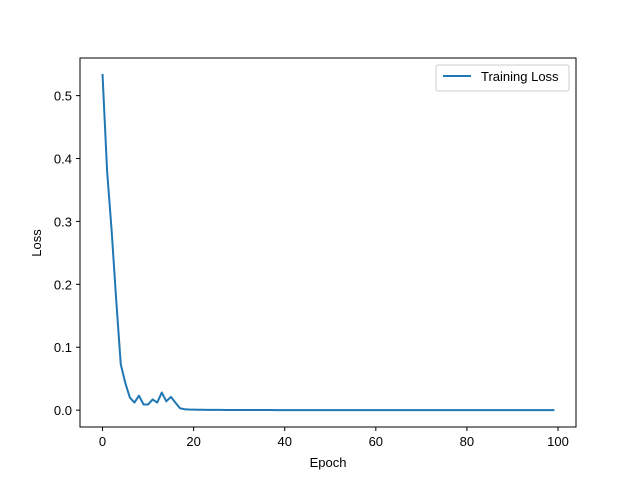 The height and width of the screenshot is (485, 640). What do you see at coordinates (63, 410) in the screenshot?
I see `y-tick-label: 0.0` at bounding box center [63, 410].